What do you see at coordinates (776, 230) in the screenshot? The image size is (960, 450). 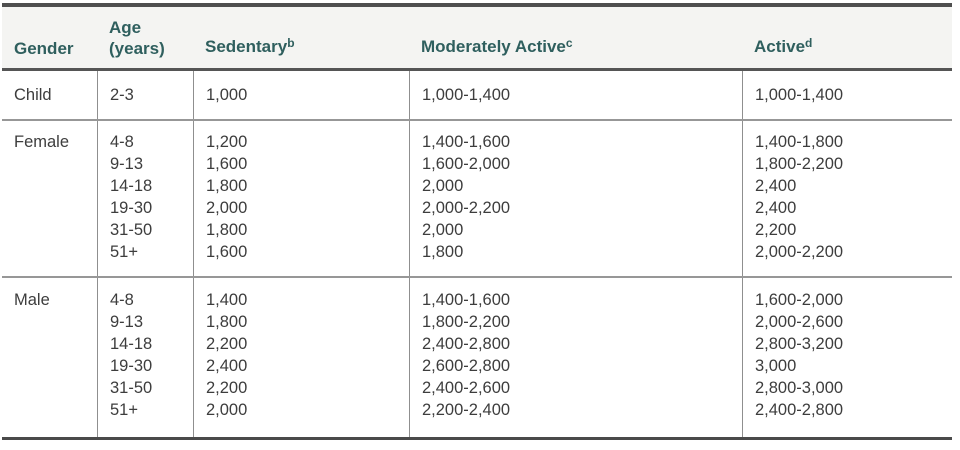 I see `active-value: 2,200` at bounding box center [776, 230].